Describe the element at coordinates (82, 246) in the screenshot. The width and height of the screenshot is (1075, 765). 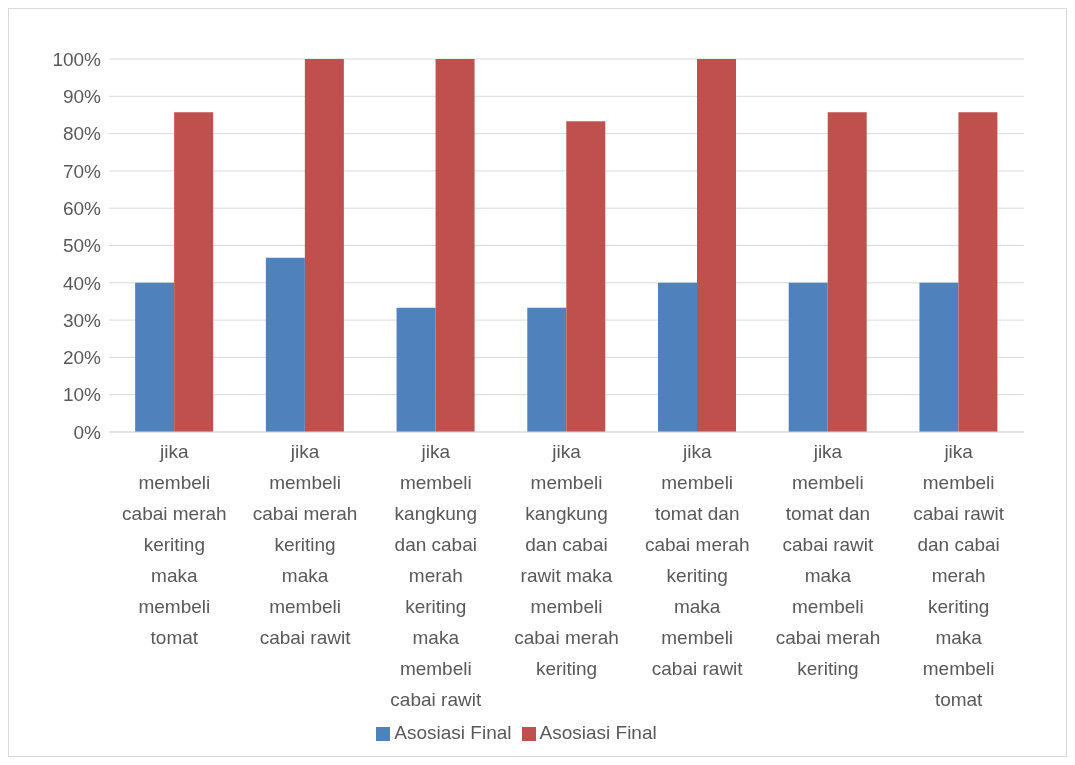
I see `y-tick-label: 50%` at that location.